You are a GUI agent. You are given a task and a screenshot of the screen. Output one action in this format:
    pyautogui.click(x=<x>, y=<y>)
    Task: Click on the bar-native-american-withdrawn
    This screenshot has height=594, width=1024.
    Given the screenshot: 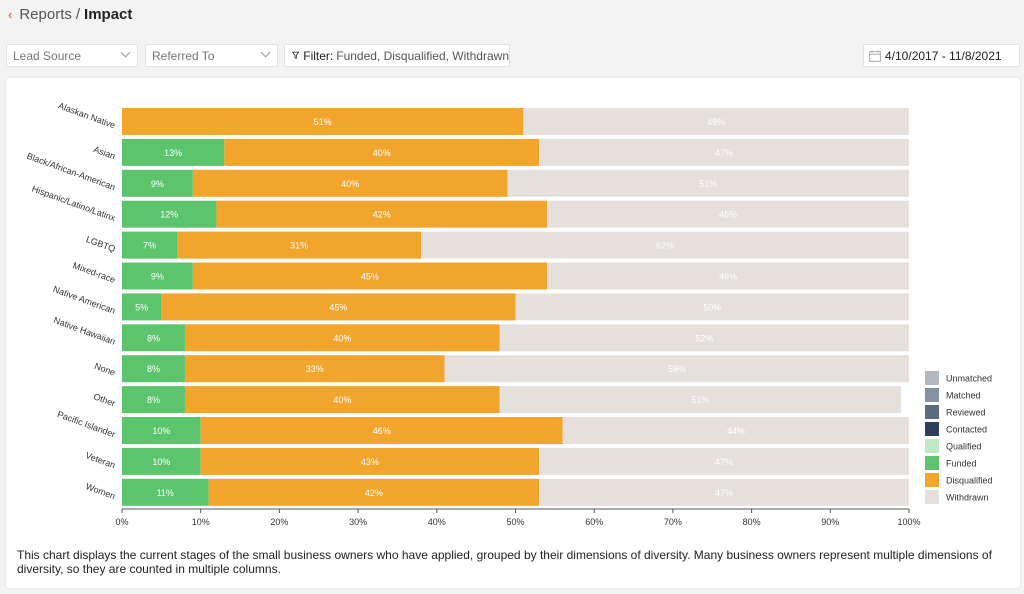 What is the action you would take?
    pyautogui.click(x=712, y=307)
    